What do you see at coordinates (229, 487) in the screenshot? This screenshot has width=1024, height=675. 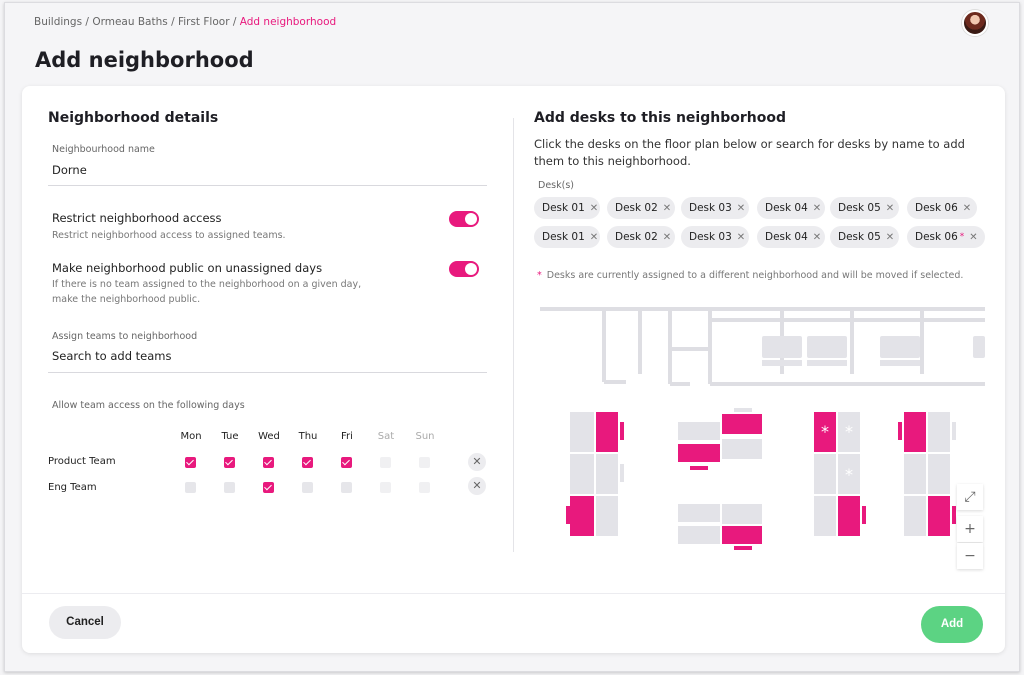 I see `eng-tue-checkbox` at bounding box center [229, 487].